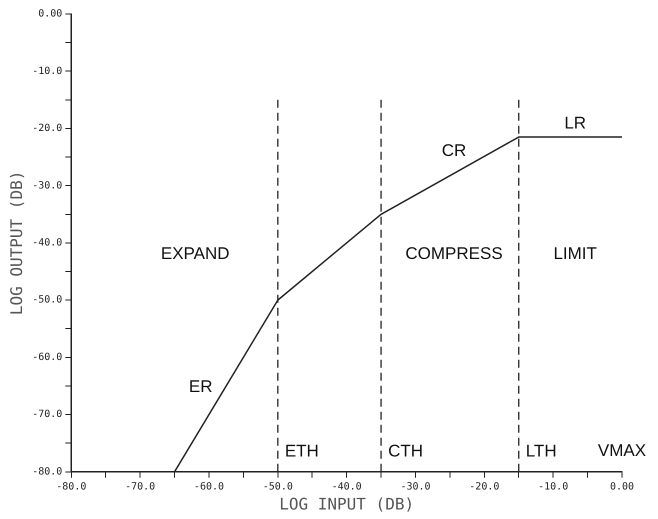 Image resolution: width=658 pixels, height=519 pixels. What do you see at coordinates (195, 254) in the screenshot?
I see `annotation: EXPAND` at bounding box center [195, 254].